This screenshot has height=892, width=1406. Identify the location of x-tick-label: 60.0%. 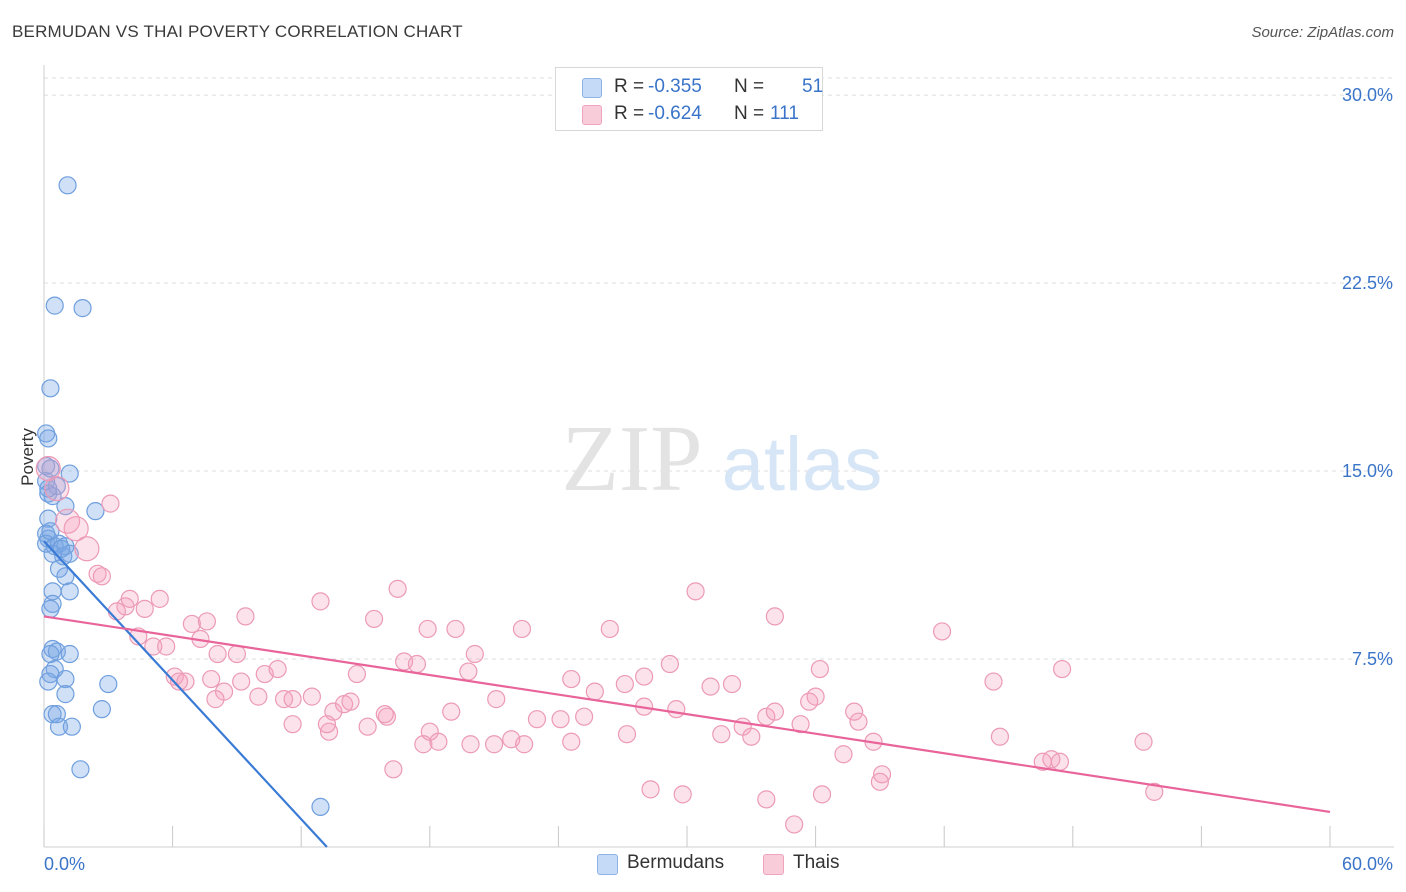
(1367, 864).